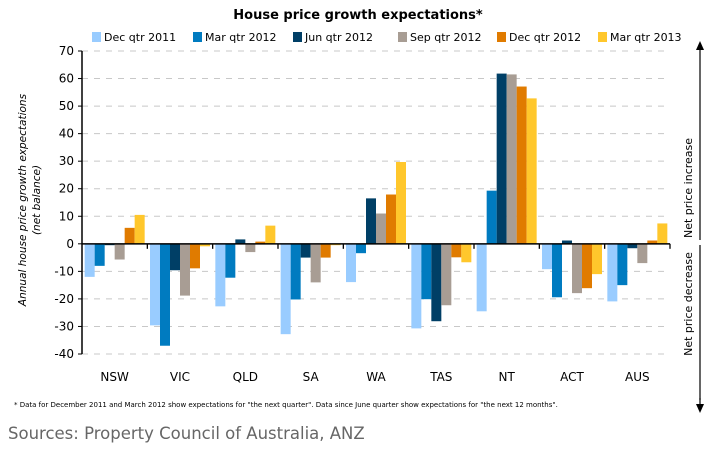  I want to click on y-tick-label: 40, so click(66, 134).